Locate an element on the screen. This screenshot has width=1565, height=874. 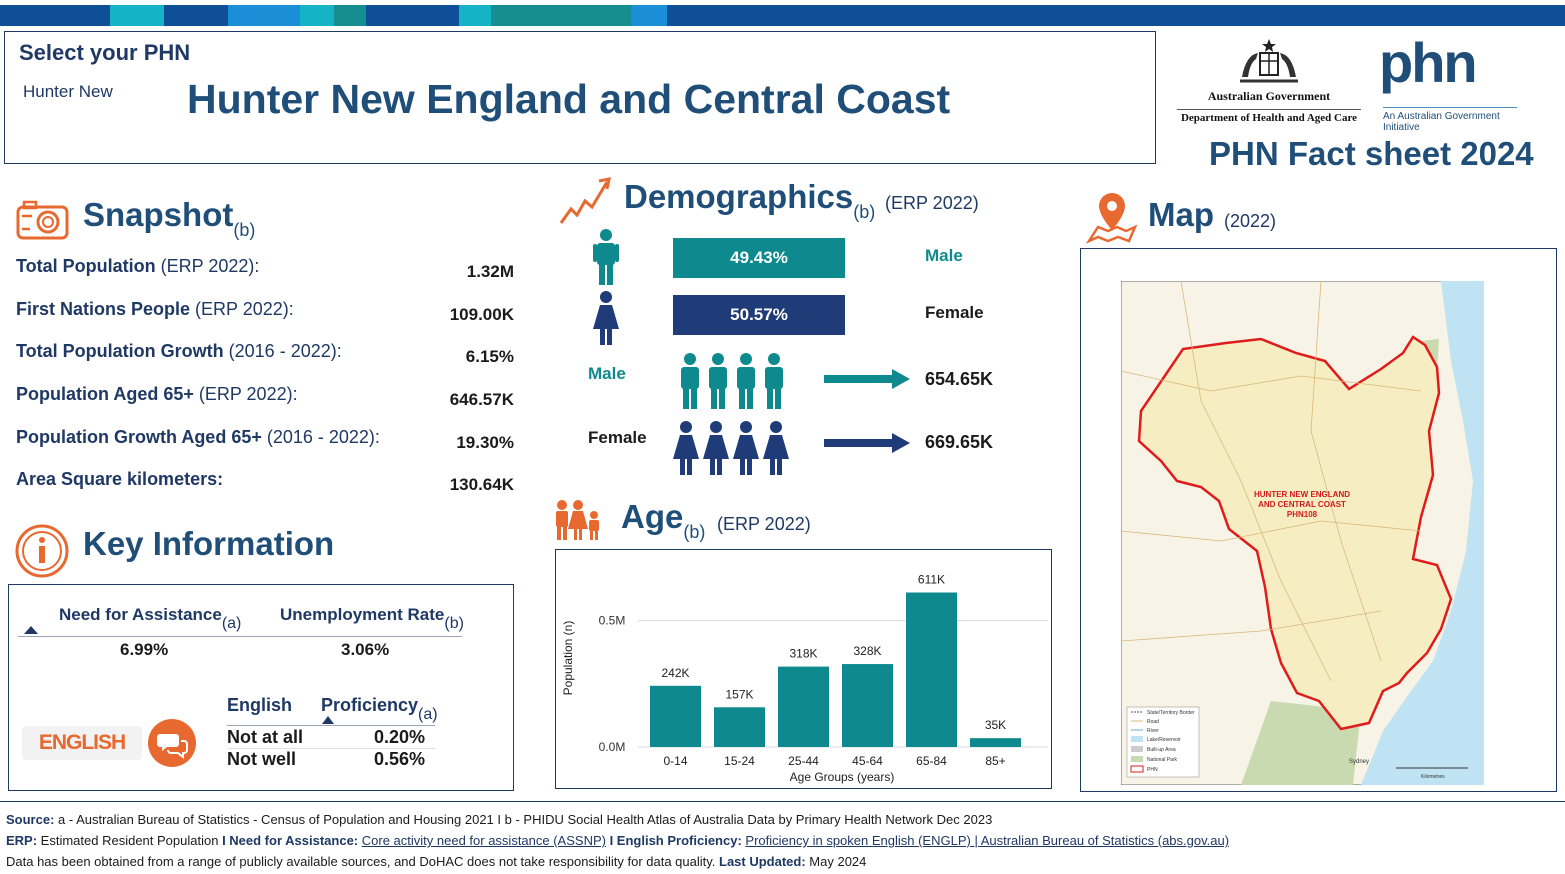
male-count-value: 654.65K is located at coordinates (959, 379).